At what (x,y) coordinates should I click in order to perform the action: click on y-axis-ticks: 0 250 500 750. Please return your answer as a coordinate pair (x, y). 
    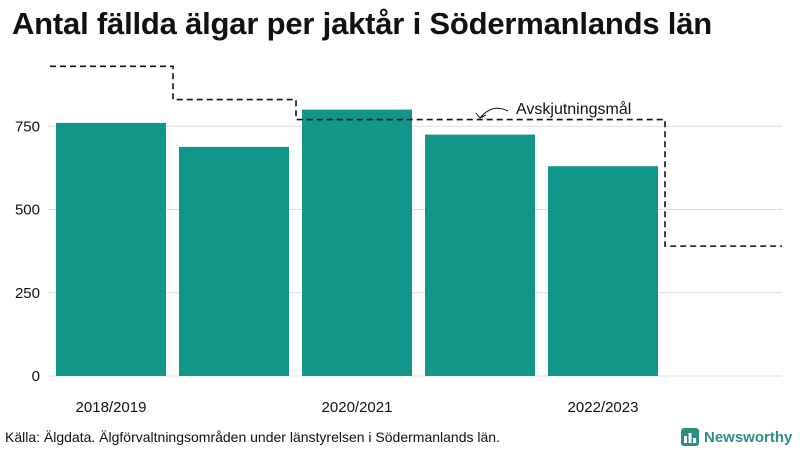
    Looking at the image, I should click on (27, 251).